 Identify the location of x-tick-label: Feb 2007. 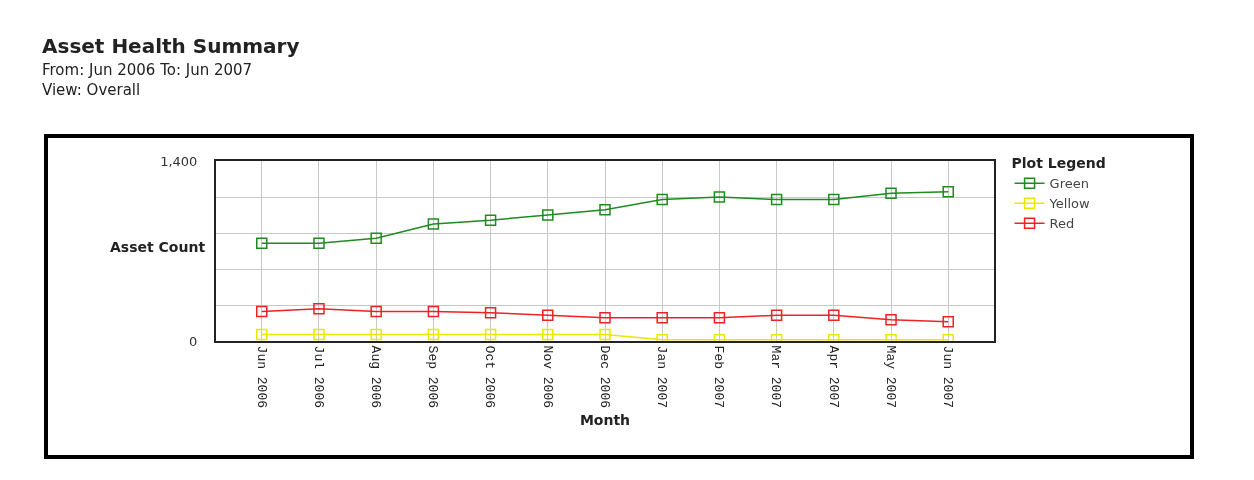
(719, 377).